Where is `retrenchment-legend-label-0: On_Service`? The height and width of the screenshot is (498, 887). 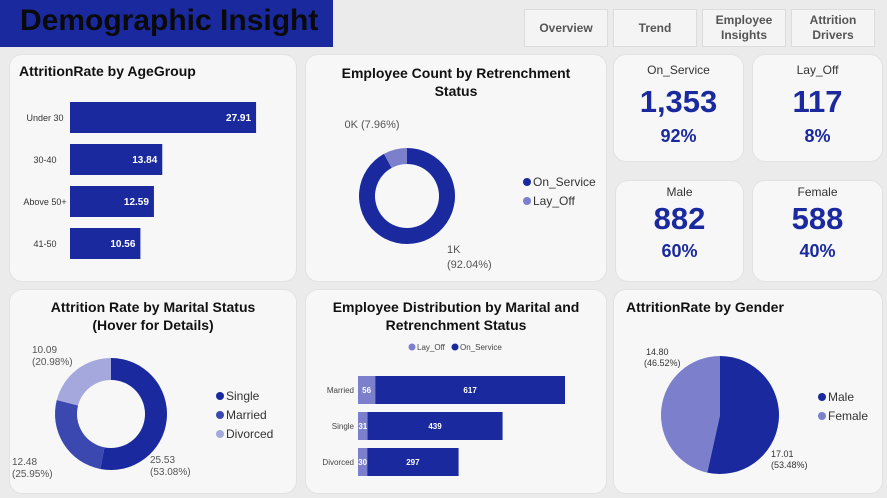
retrenchment-legend-label-0: On_Service is located at coordinates (564, 182).